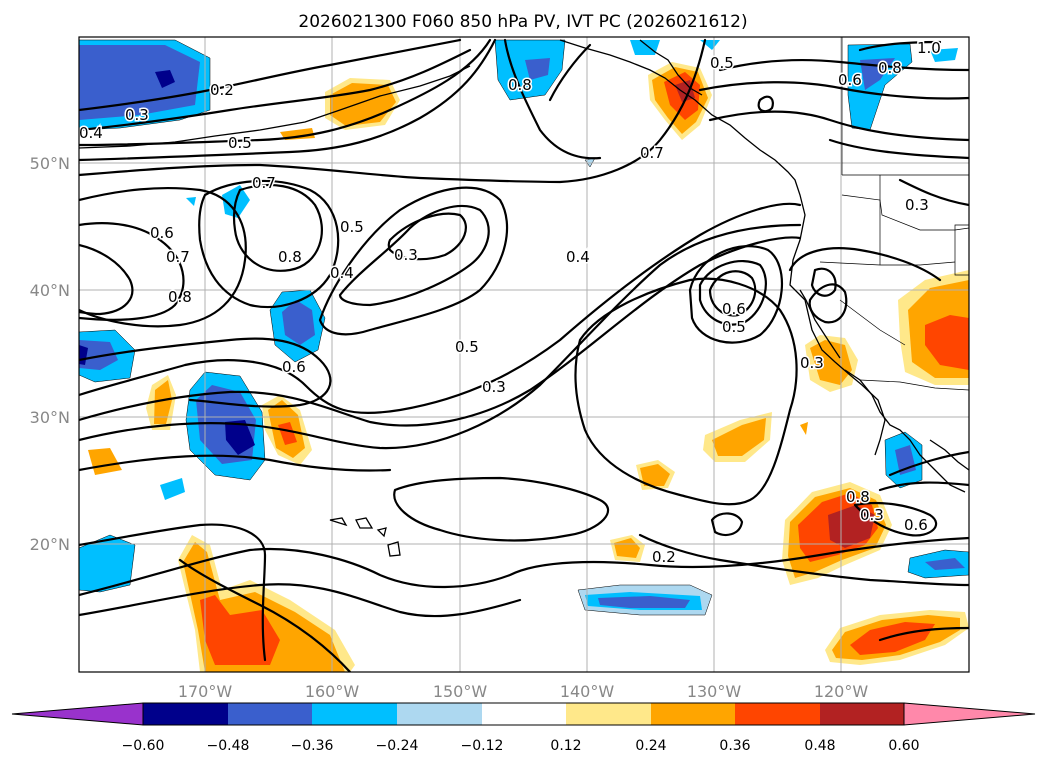 The width and height of the screenshot is (1047, 765). What do you see at coordinates (819, 746) in the screenshot?
I see `colorbar-tick-label: 0.48` at bounding box center [819, 746].